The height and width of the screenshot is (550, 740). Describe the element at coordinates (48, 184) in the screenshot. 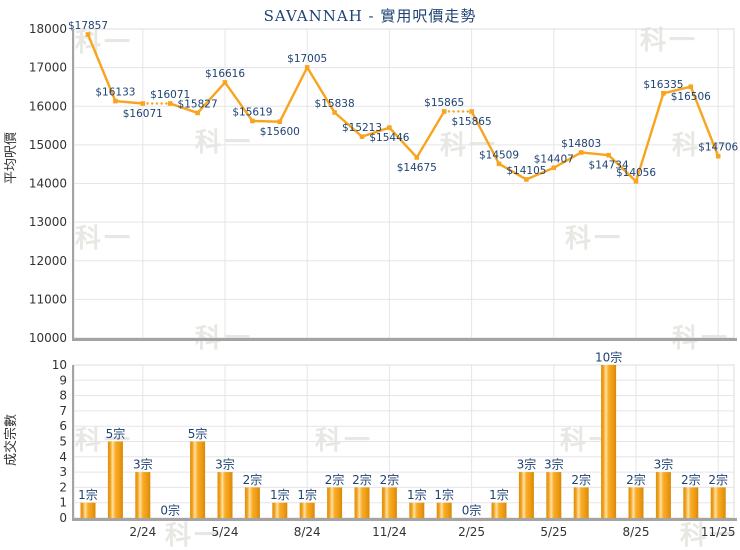

I see `y-tick-label: 14000` at that location.